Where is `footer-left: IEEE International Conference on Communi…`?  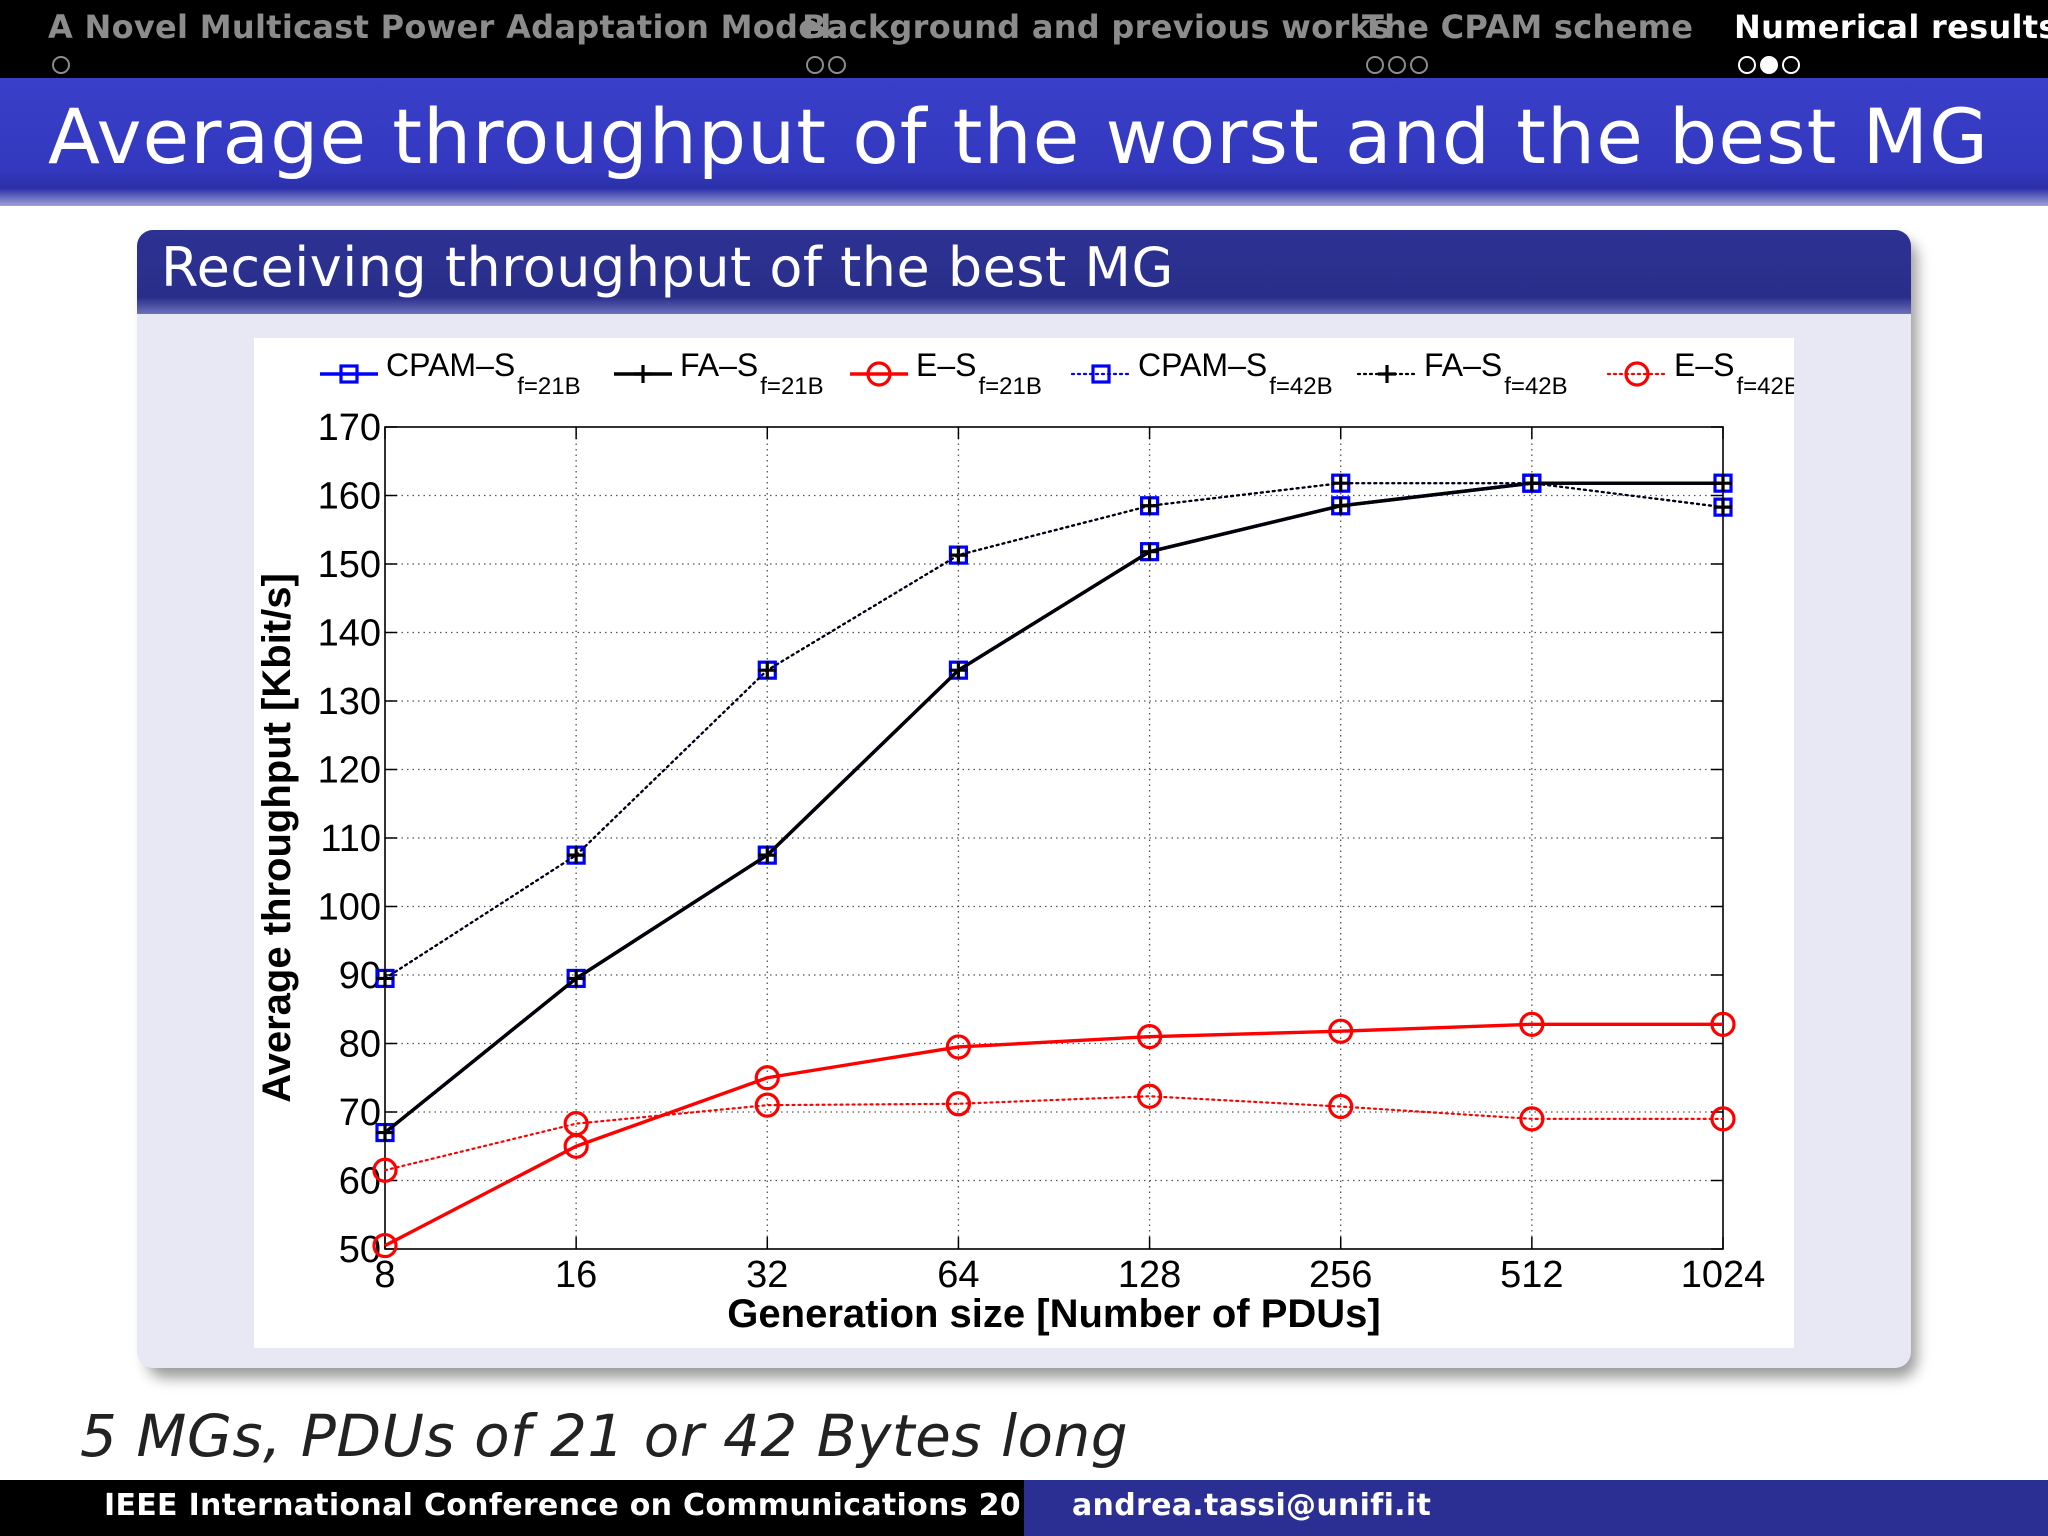 footer-left: IEEE International Conference on Communi… is located at coordinates (531, 1508).